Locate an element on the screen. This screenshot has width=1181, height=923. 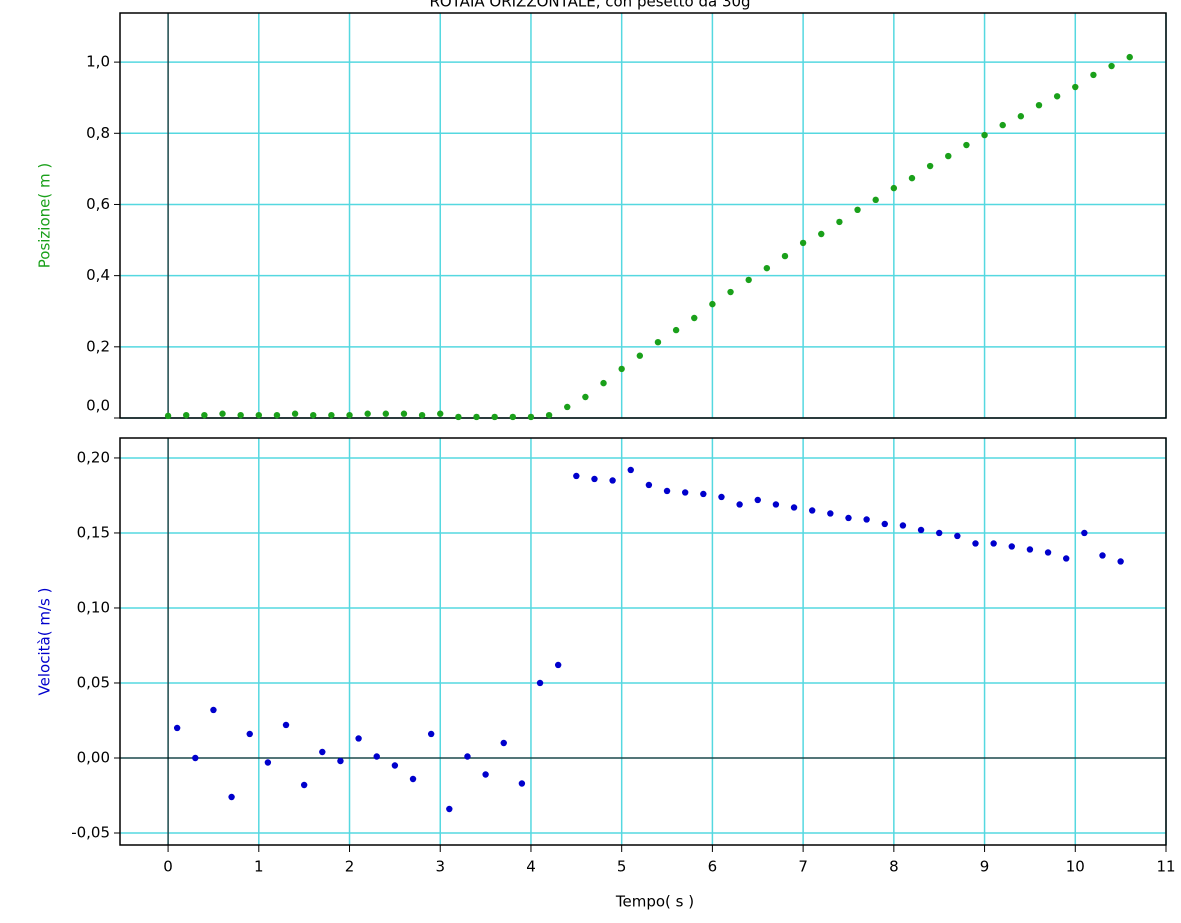
y-tick-label: 0,2 is located at coordinates (98, 346).